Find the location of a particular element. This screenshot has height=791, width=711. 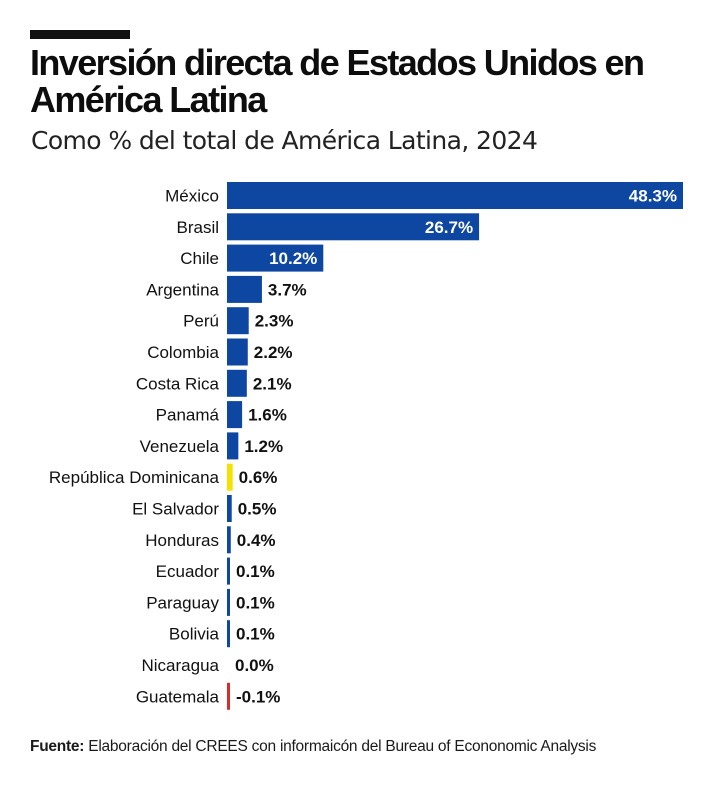

category-label-mexico: México is located at coordinates (192, 196).